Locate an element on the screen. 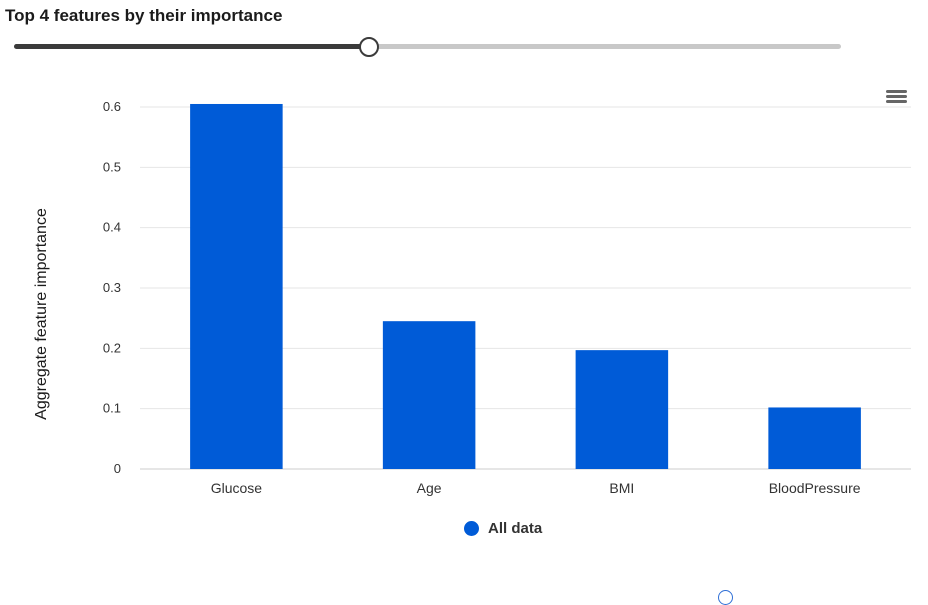 The image size is (928, 605). slider-track is located at coordinates (427, 46).